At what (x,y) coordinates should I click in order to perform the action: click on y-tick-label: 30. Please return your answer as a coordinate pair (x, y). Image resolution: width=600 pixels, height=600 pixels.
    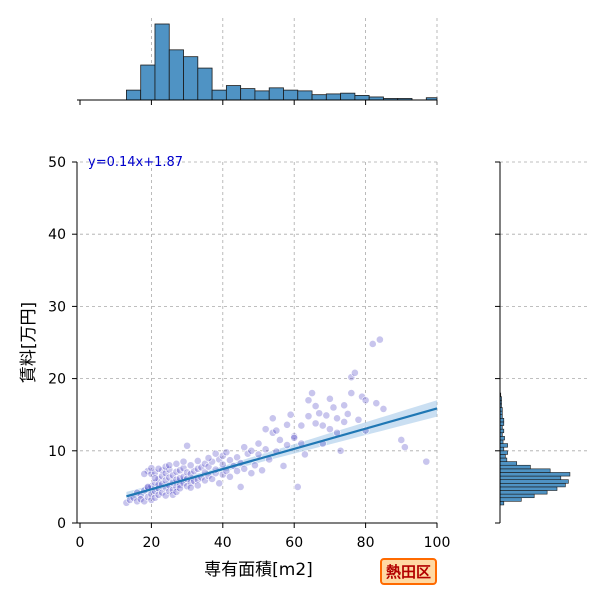
    Looking at the image, I should click on (57, 307).